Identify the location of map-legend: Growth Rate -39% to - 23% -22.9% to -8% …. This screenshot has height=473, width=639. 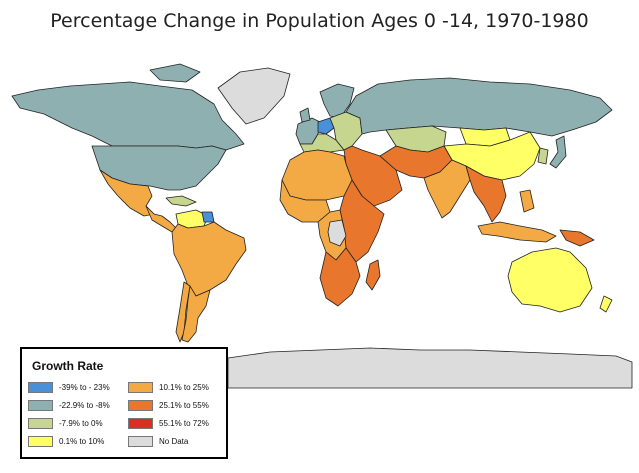
(124, 403).